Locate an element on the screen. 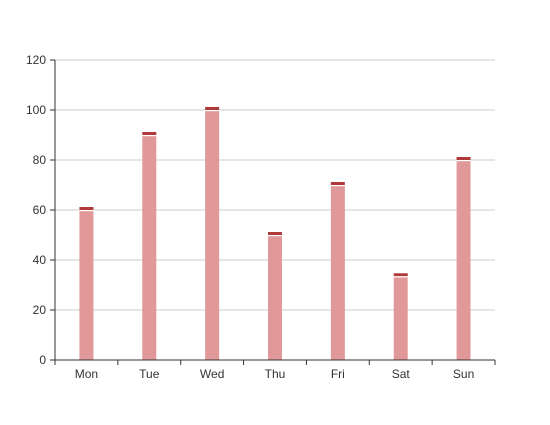 The width and height of the screenshot is (550, 425). x-tick-label: Sun is located at coordinates (463, 374).